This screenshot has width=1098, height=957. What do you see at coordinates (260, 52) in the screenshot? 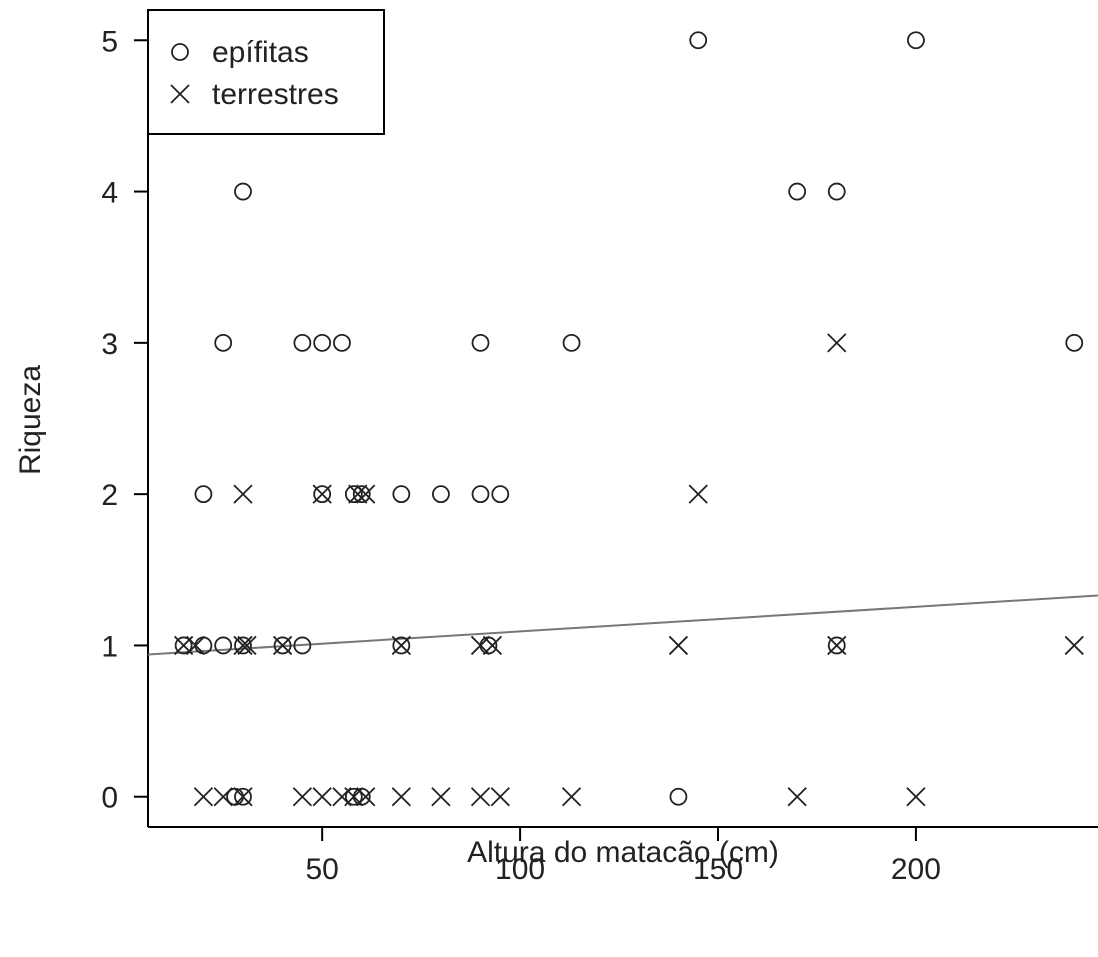
I see `legend-label-epifitas: epífitas` at bounding box center [260, 52].